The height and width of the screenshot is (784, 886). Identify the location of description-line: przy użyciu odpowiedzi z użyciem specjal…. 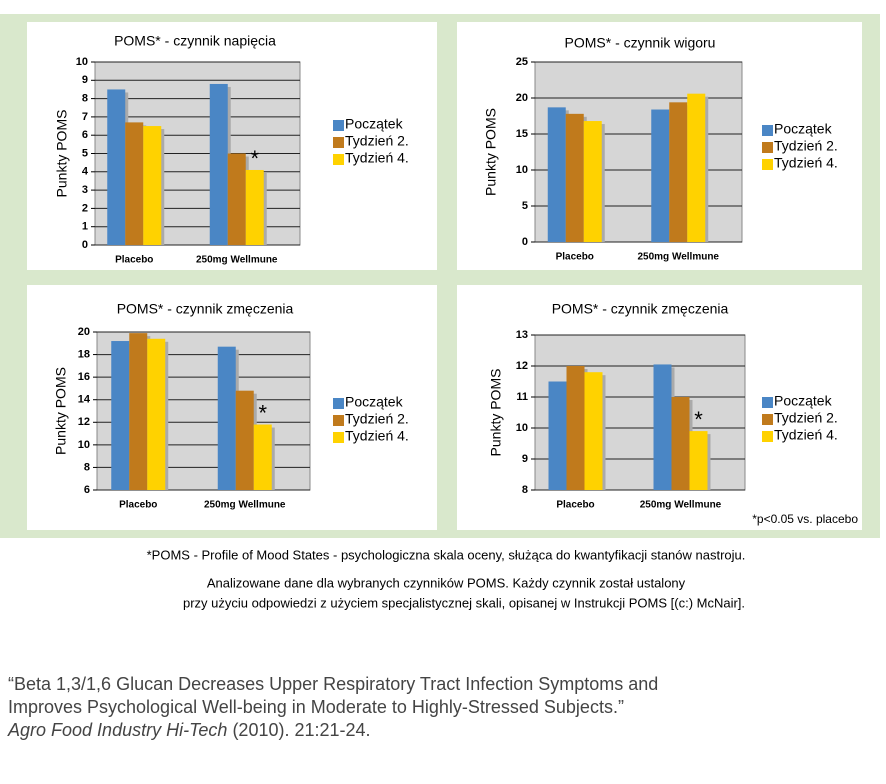
(464, 602).